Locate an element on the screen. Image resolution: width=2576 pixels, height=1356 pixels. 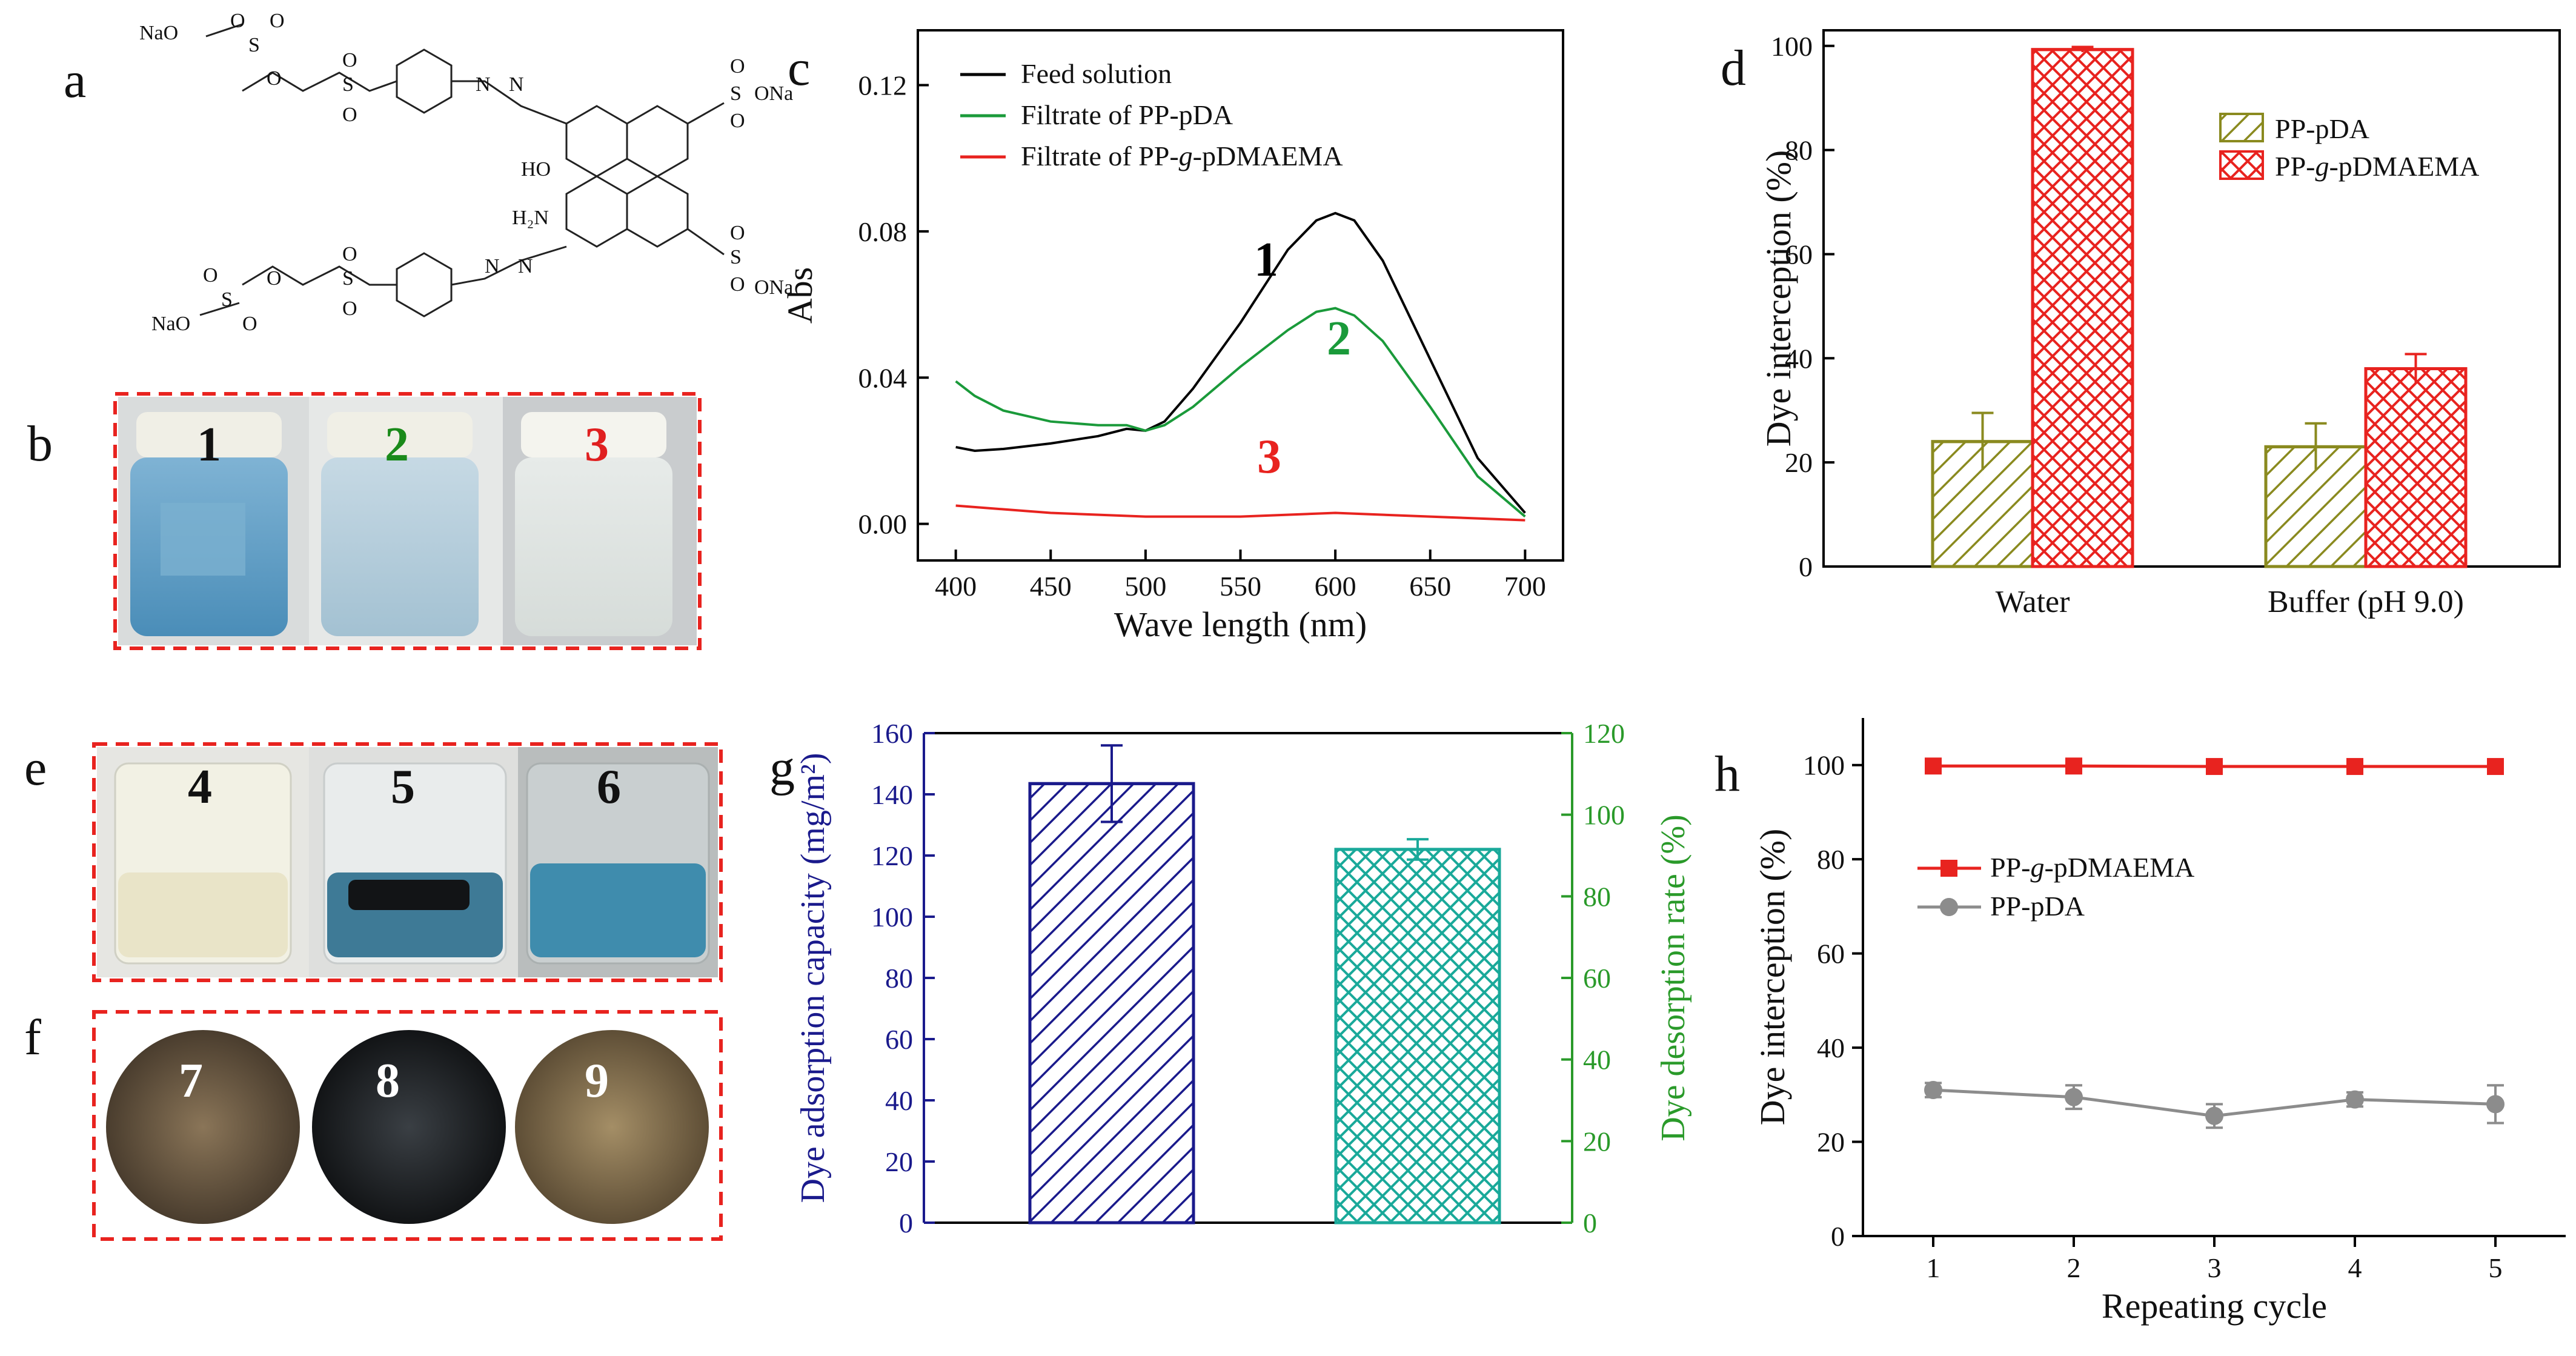
panel-letter-f: f is located at coordinates (32, 1037).